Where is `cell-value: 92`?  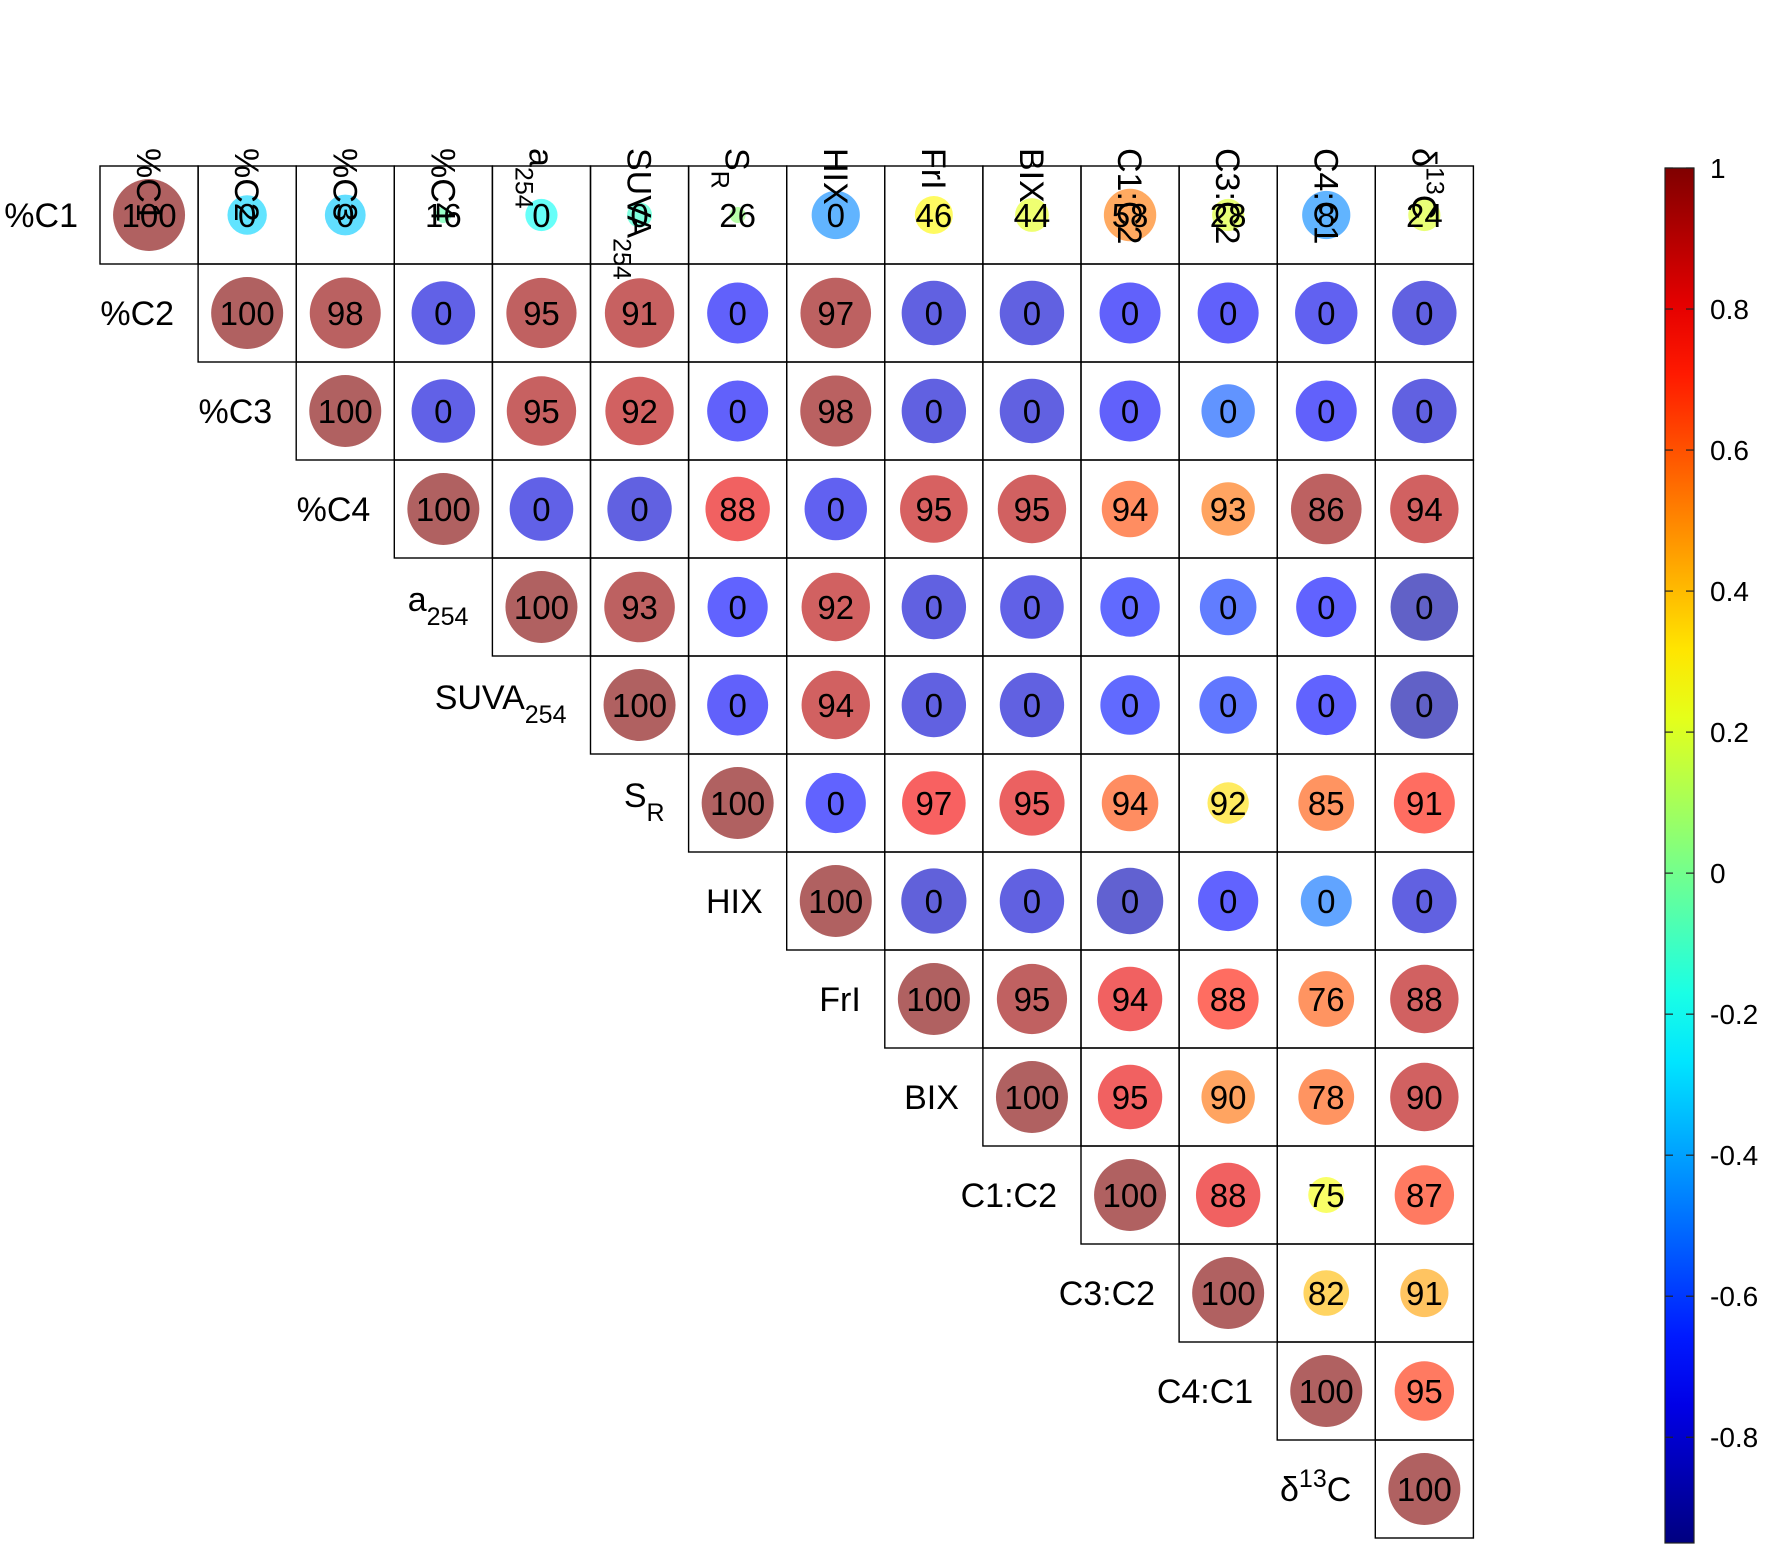
cell-value: 92 is located at coordinates (1228, 803).